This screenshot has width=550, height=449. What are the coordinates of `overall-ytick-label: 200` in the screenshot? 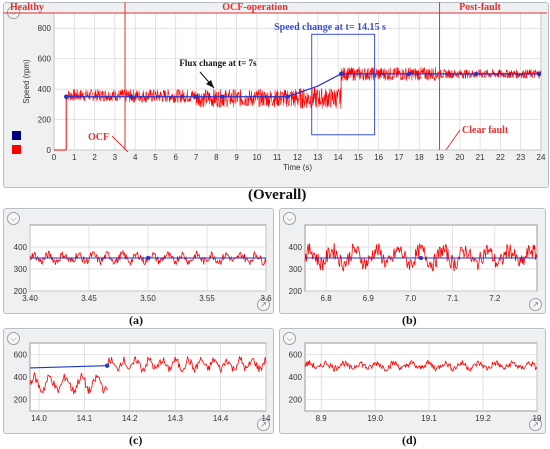 It's located at (45, 120).